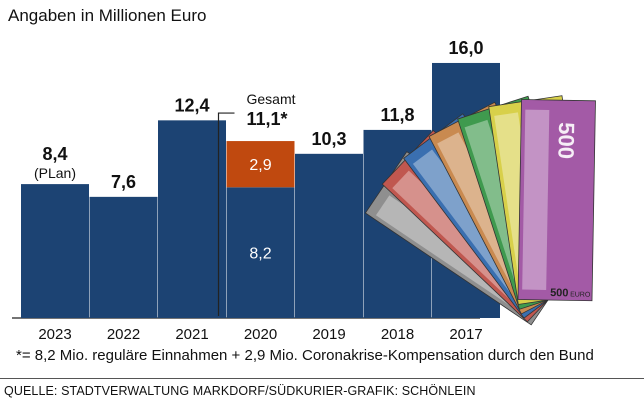 This screenshot has height=407, width=644. Describe the element at coordinates (328, 139) in the screenshot. I see `value-label-2019: 10,3` at that location.